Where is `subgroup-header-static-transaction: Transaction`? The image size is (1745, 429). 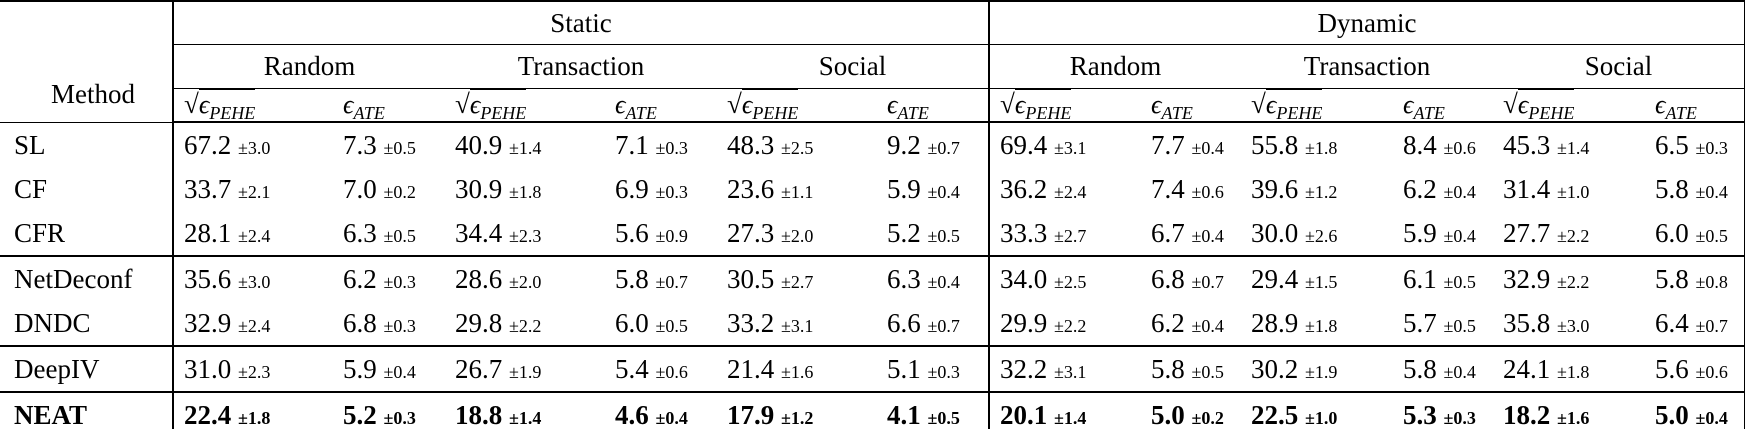
subgroup-header-static-transaction: Transaction is located at coordinates (581, 66).